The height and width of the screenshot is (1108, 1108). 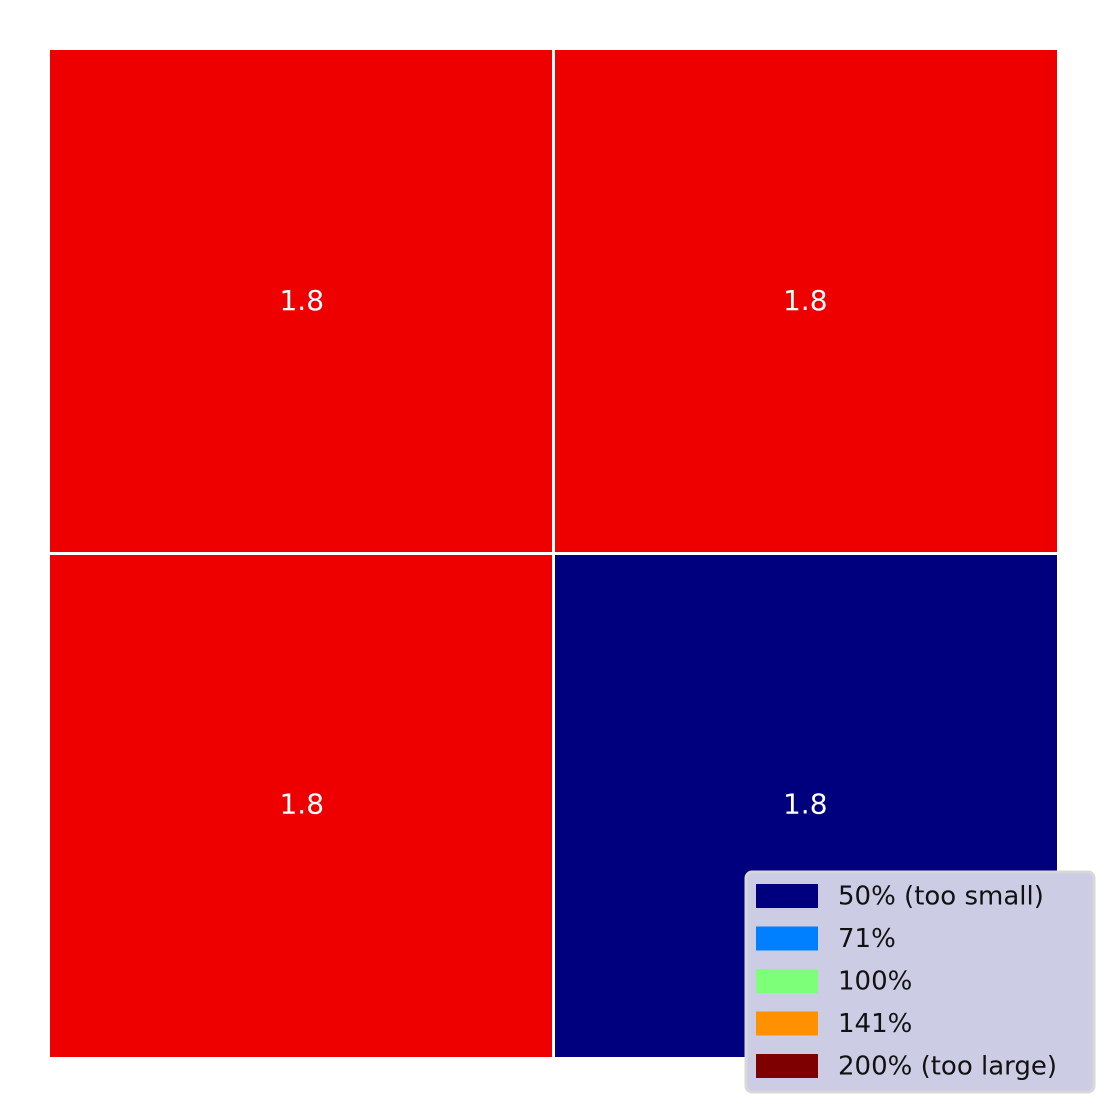 I want to click on legend-label: 71%, so click(x=867, y=939).